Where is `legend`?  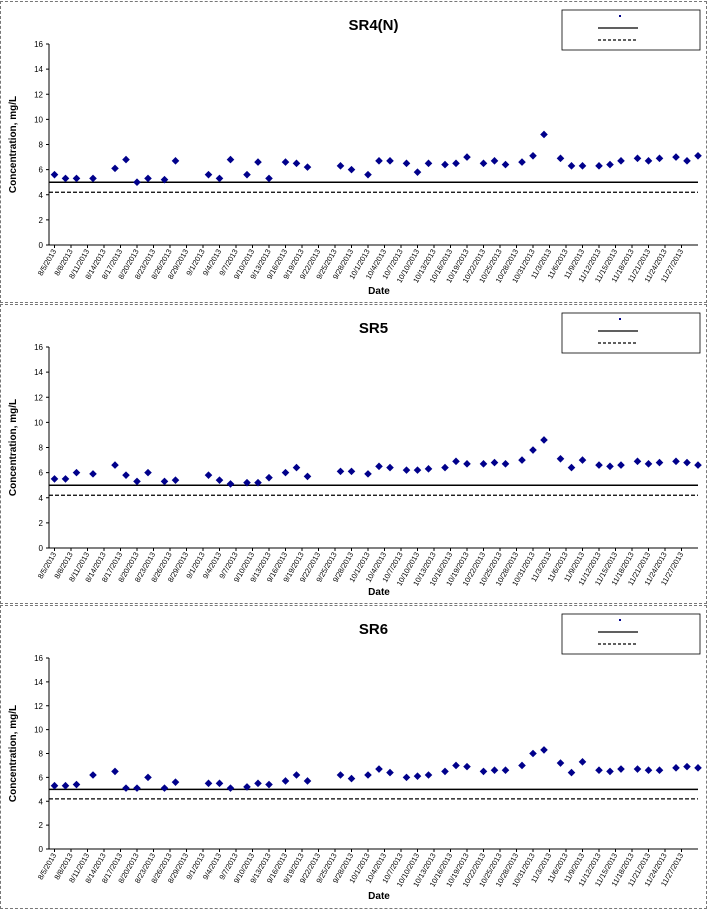 legend is located at coordinates (631, 634).